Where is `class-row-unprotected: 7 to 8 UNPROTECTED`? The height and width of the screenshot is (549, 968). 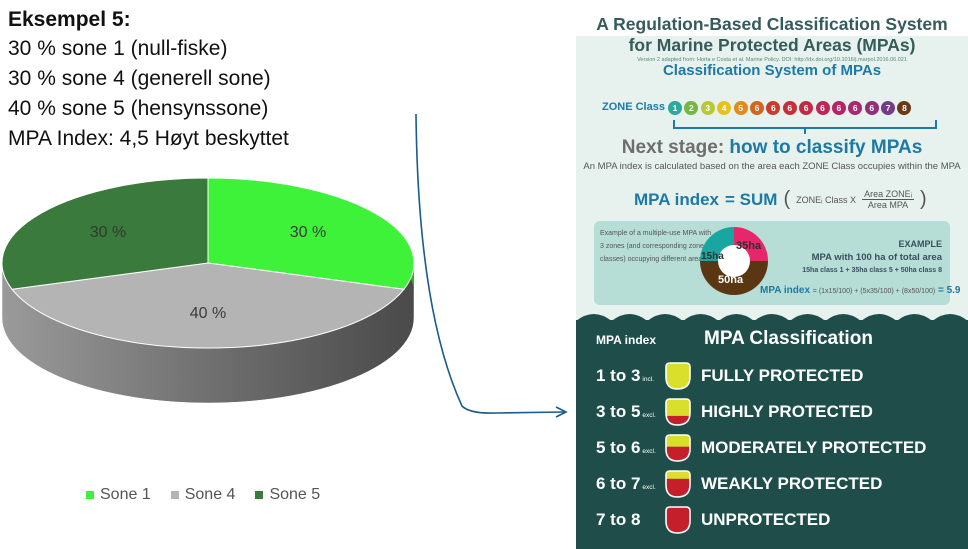 class-row-unprotected: 7 to 8 UNPROTECTED is located at coordinates (713, 520).